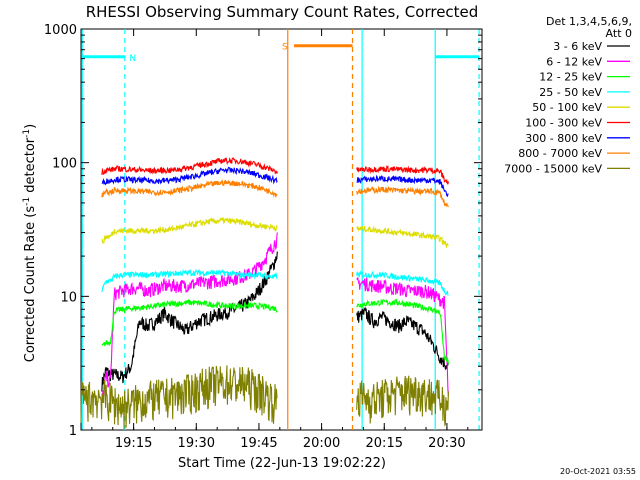  Describe the element at coordinates (563, 123) in the screenshot. I see `legend-label-5: 100 - 300 keV` at that location.